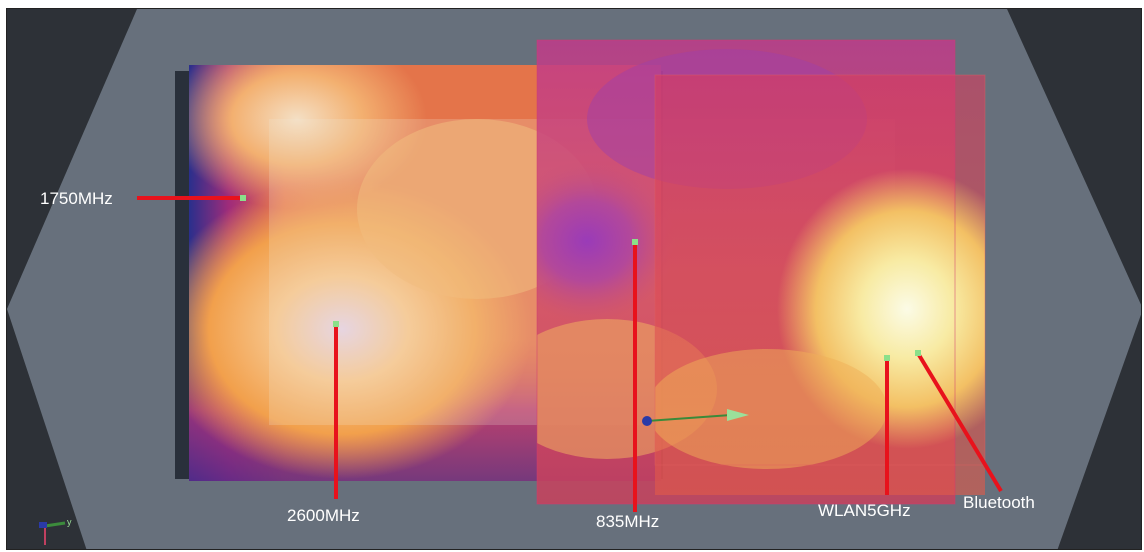 This screenshot has height=552, width=1144. What do you see at coordinates (960, 423) in the screenshot?
I see `leader-line-bluetooth` at bounding box center [960, 423].